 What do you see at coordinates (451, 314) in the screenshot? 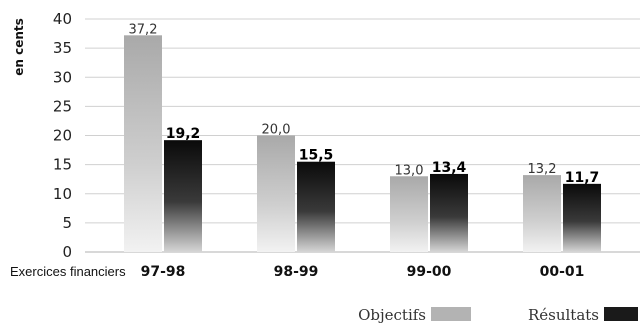
I see `legend-swatch-objectifs` at bounding box center [451, 314].